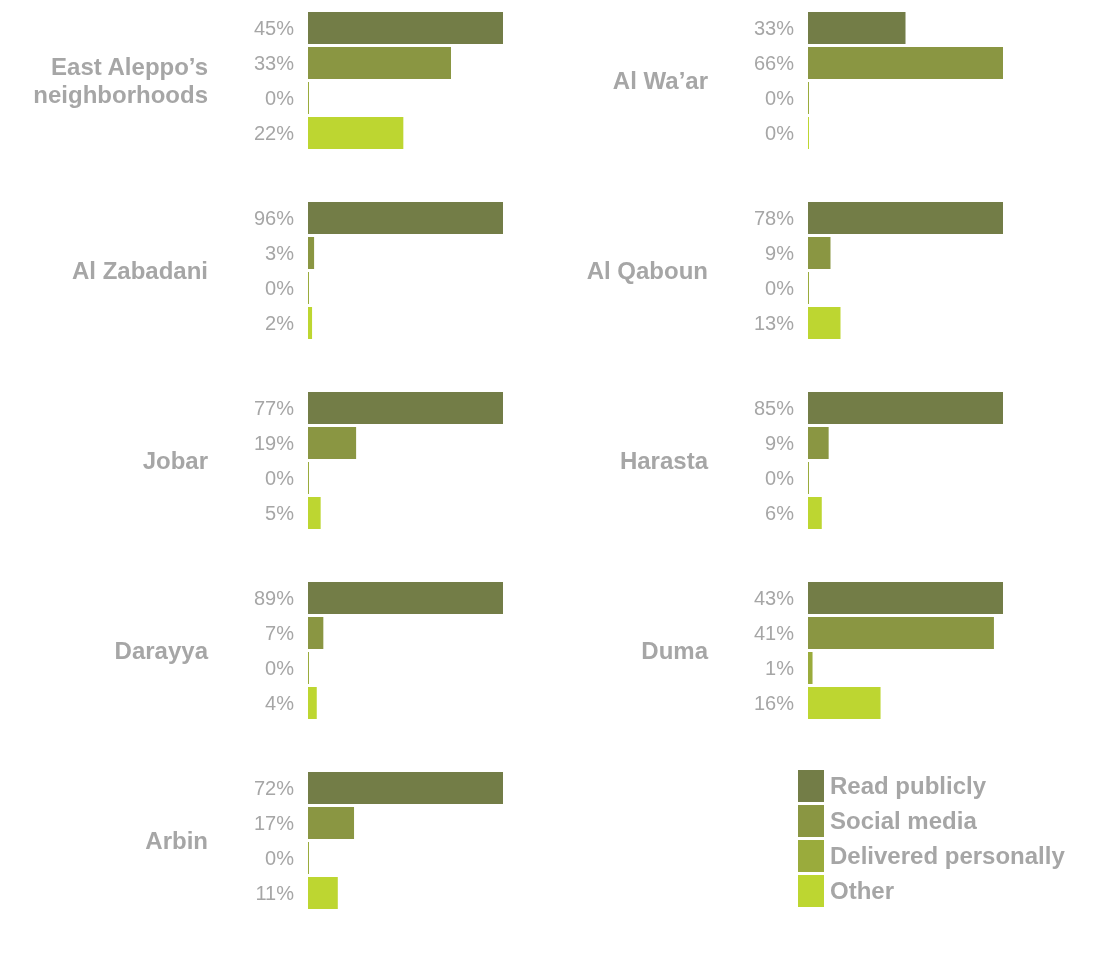  What do you see at coordinates (120, 80) in the screenshot?
I see `y-tick-label: East Aleppo’s neighborhoods` at bounding box center [120, 80].